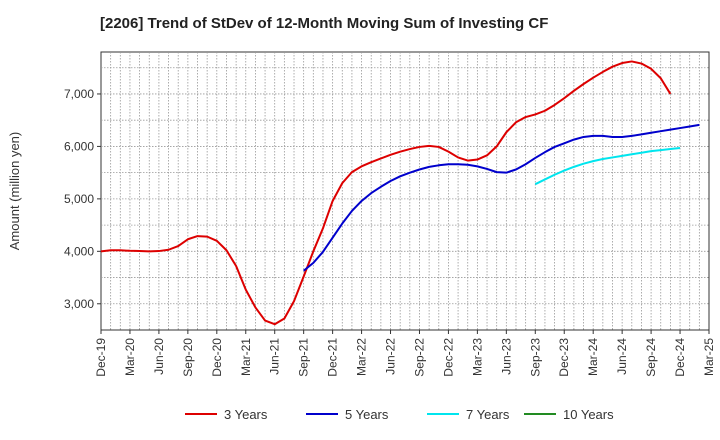  Describe the element at coordinates (79, 199) in the screenshot. I see `y-tick-label: 5,000` at that location.